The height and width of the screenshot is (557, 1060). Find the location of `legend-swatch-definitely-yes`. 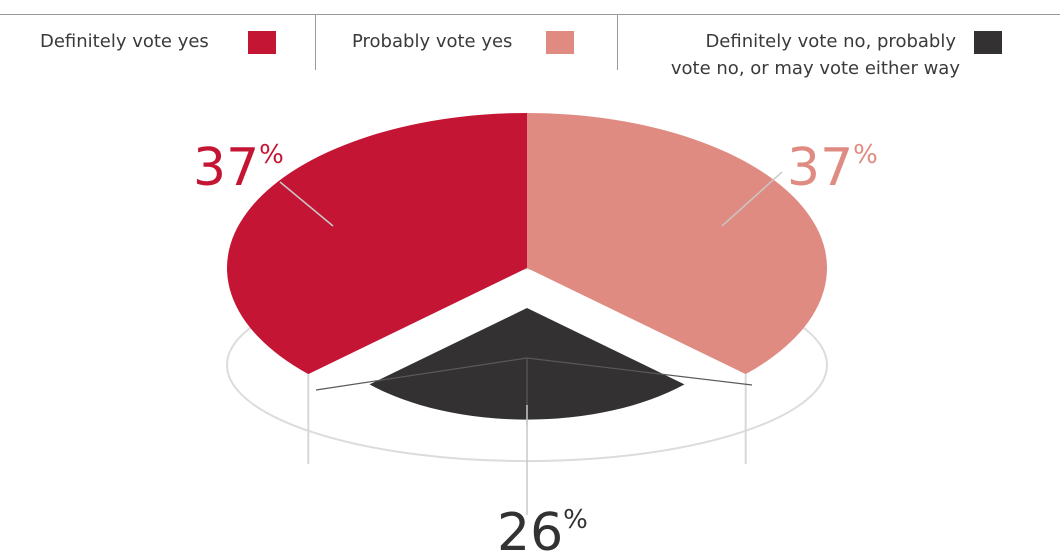

legend-swatch-definitely-yes is located at coordinates (262, 42).